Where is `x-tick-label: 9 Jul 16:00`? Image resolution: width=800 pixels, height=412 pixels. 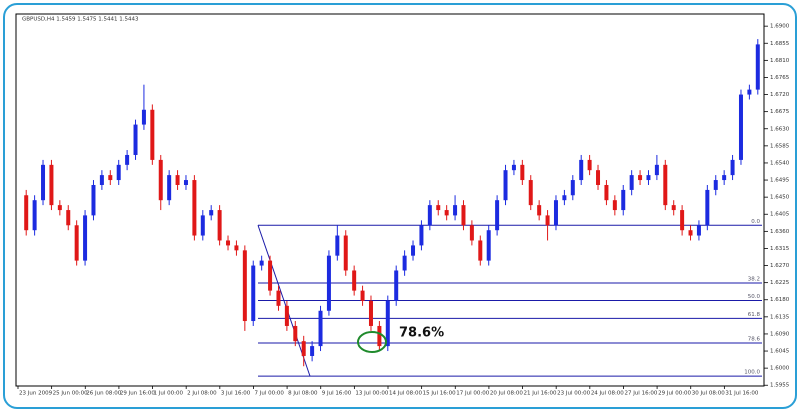
x-tick-label: 9 Jul 16:00 is located at coordinates (337, 394).